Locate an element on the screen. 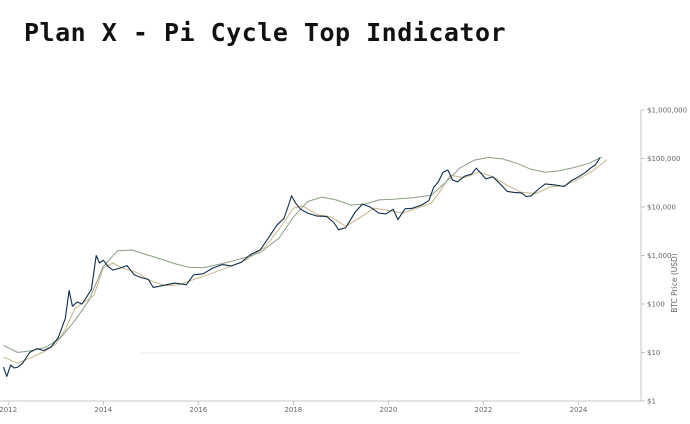  x-tick-label: 2016 is located at coordinates (198, 410).